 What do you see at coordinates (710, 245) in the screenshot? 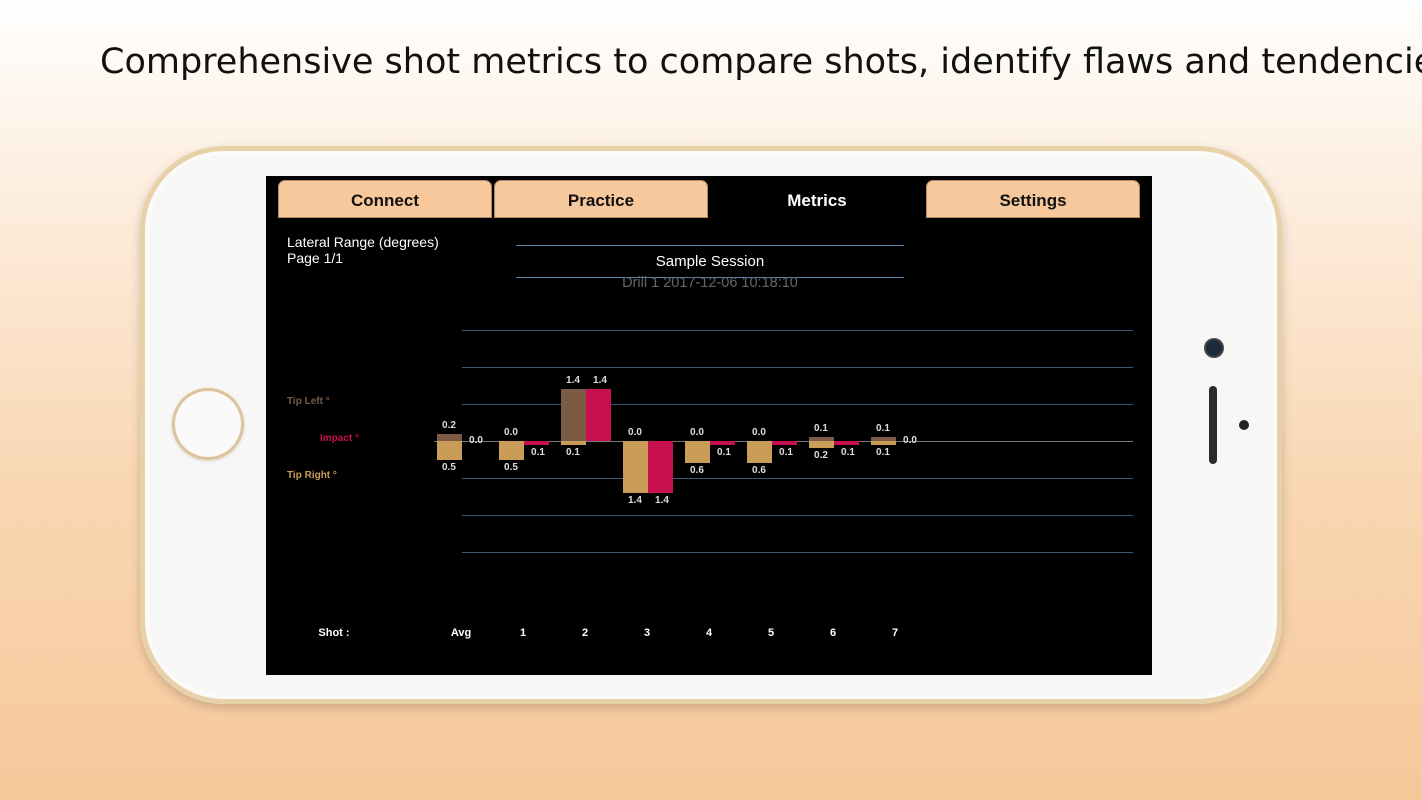
I see `session-divider-top` at bounding box center [710, 245].